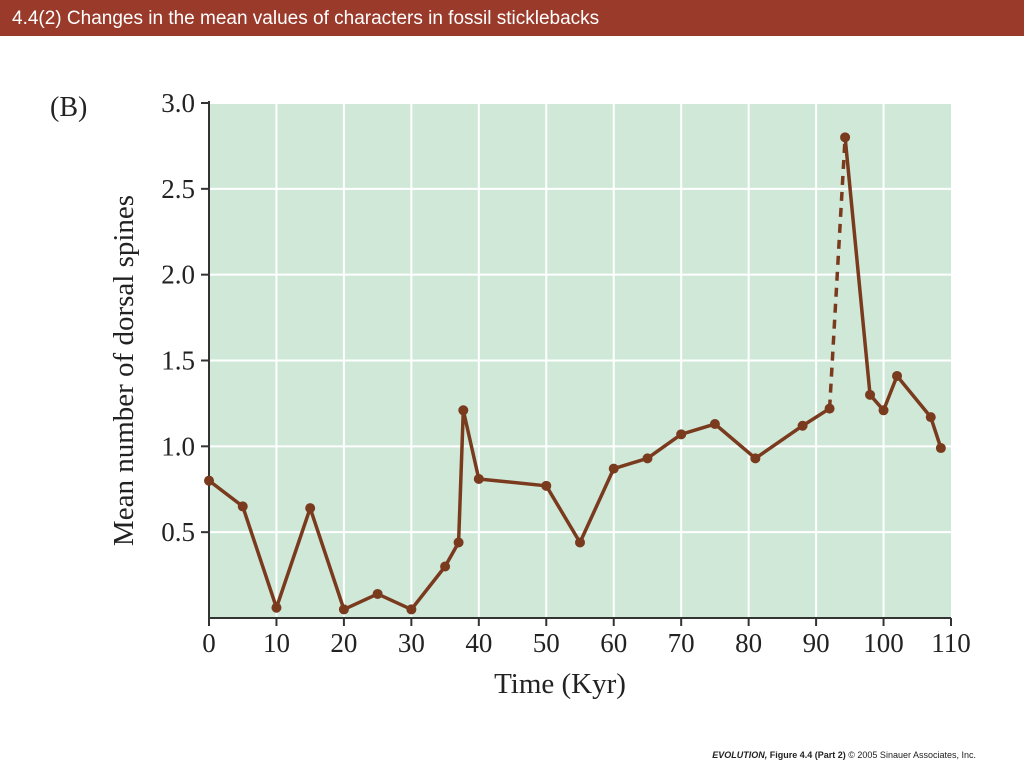 The height and width of the screenshot is (768, 1024). Describe the element at coordinates (837, 273) in the screenshot. I see `series-segment-dashed` at that location.